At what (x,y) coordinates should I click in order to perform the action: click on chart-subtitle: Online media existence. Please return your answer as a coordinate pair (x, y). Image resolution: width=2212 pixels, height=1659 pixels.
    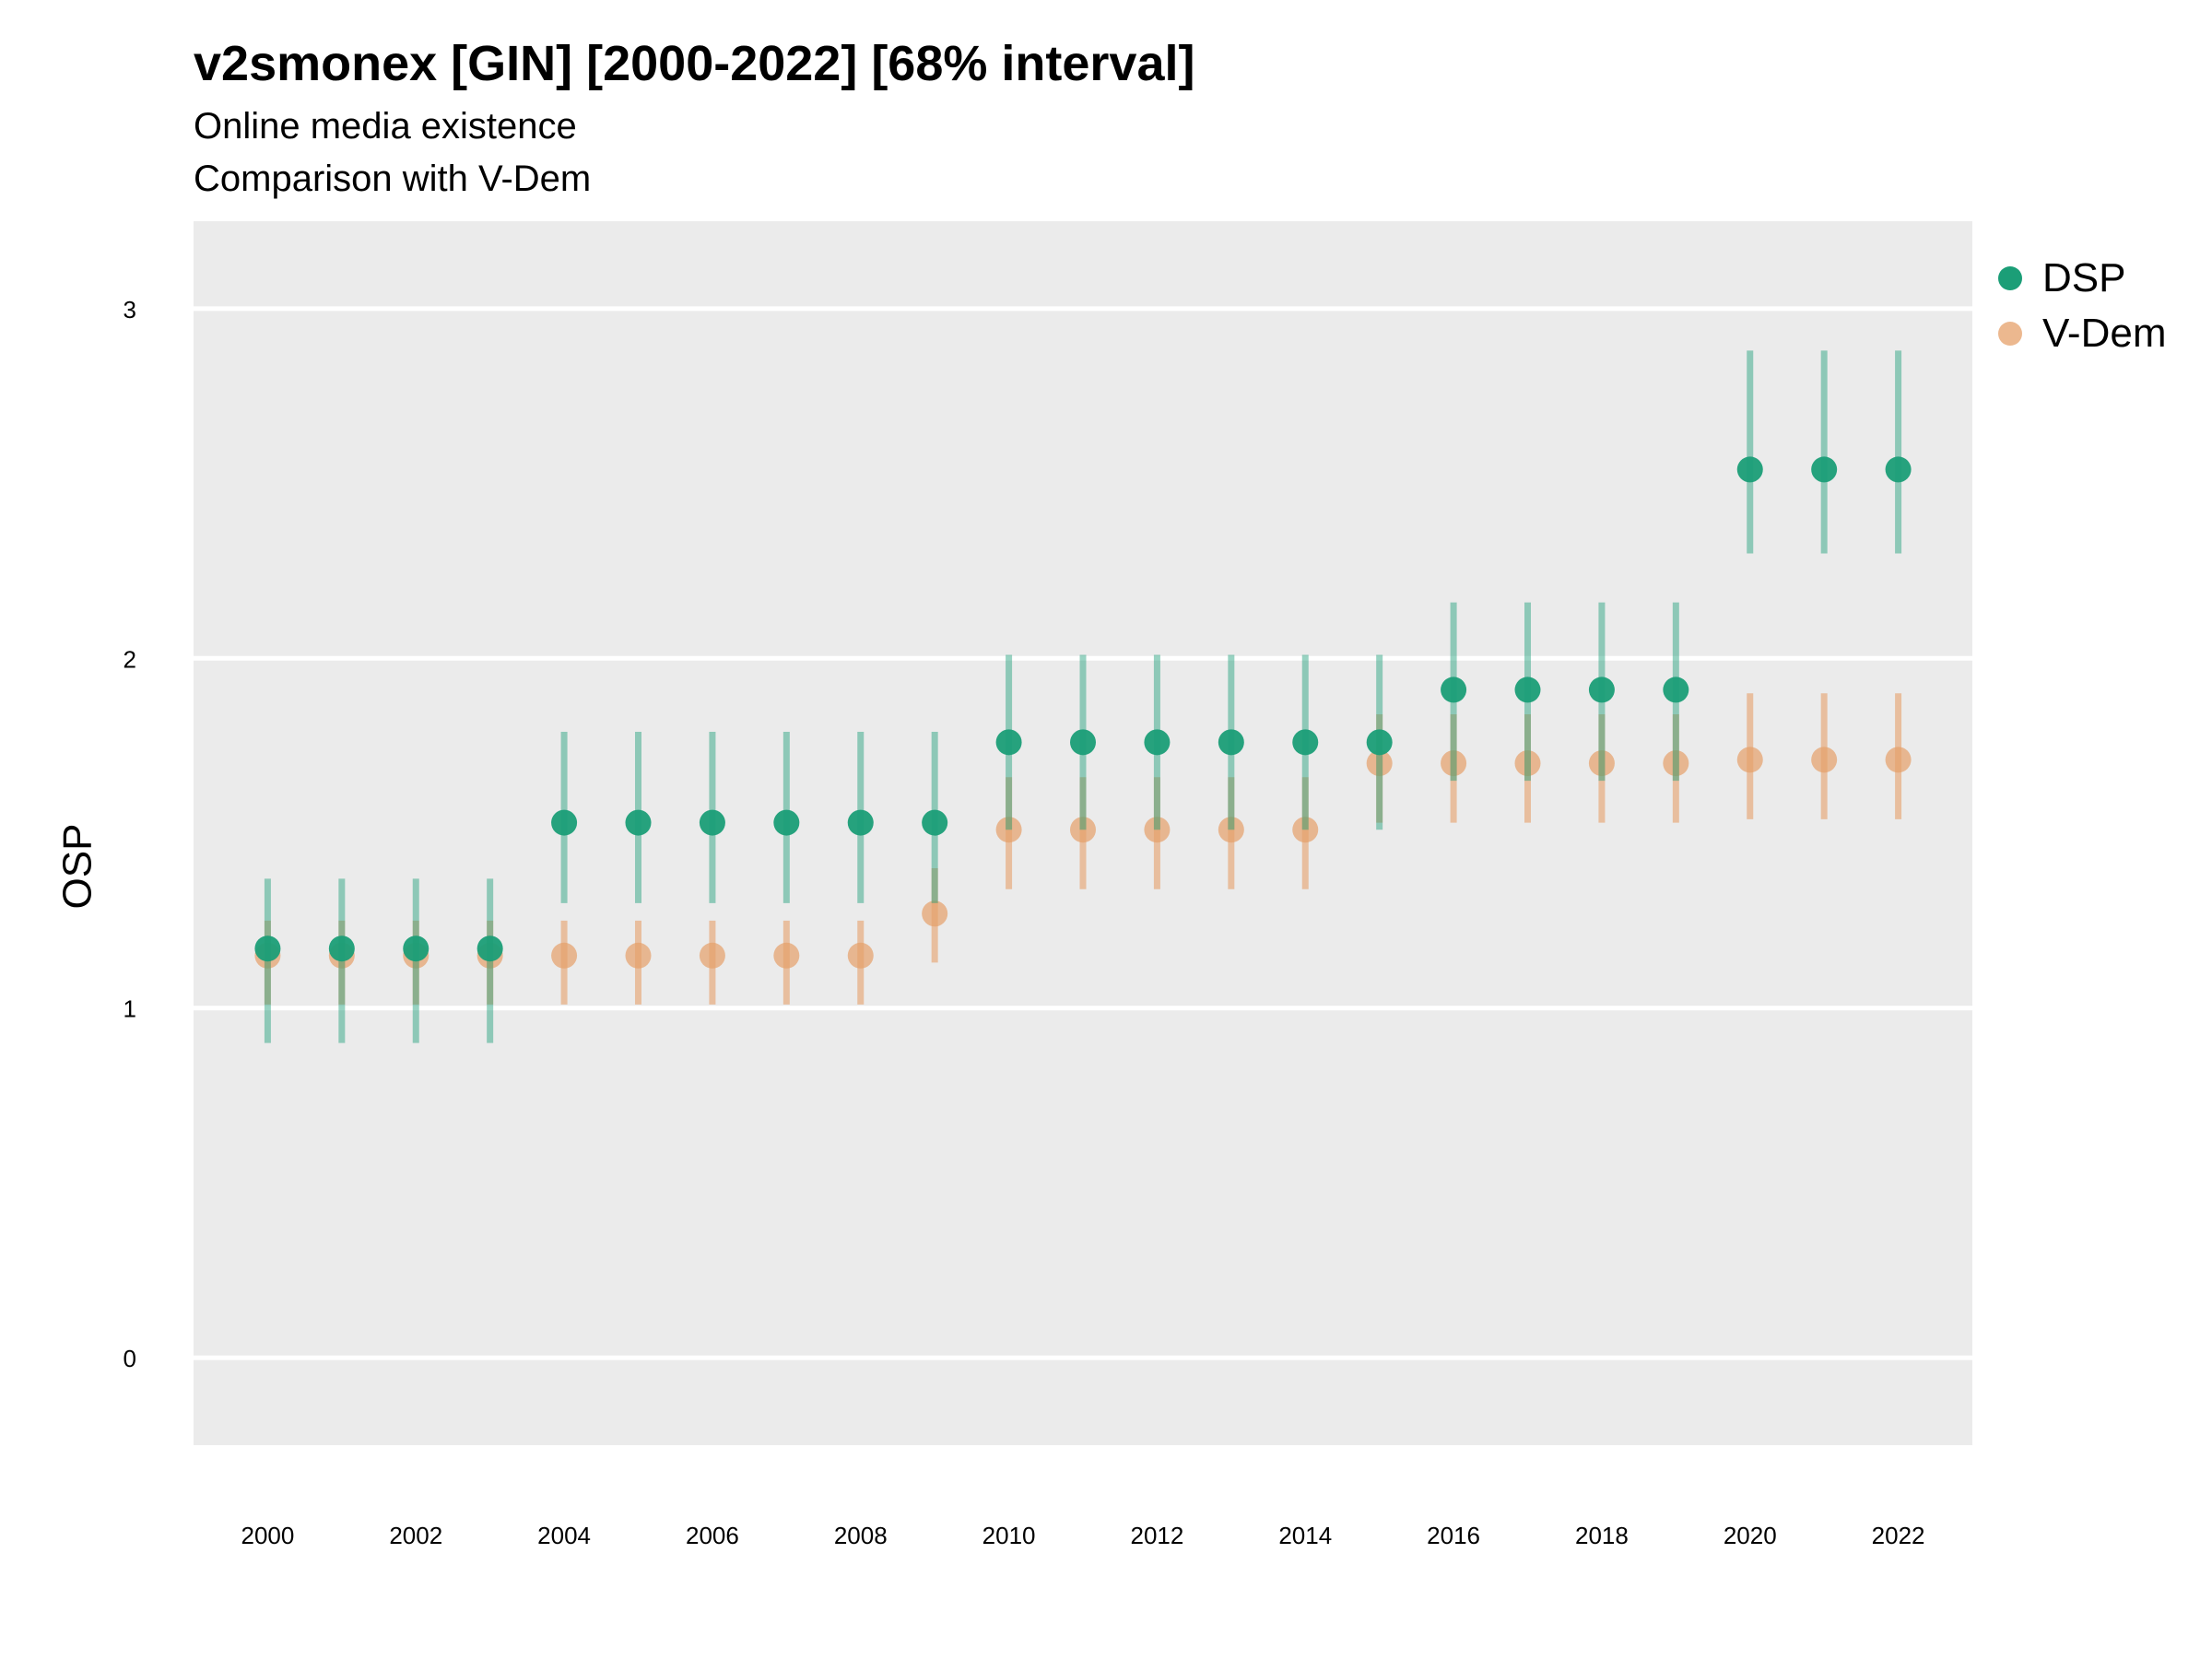
    Looking at the image, I should click on (385, 126).